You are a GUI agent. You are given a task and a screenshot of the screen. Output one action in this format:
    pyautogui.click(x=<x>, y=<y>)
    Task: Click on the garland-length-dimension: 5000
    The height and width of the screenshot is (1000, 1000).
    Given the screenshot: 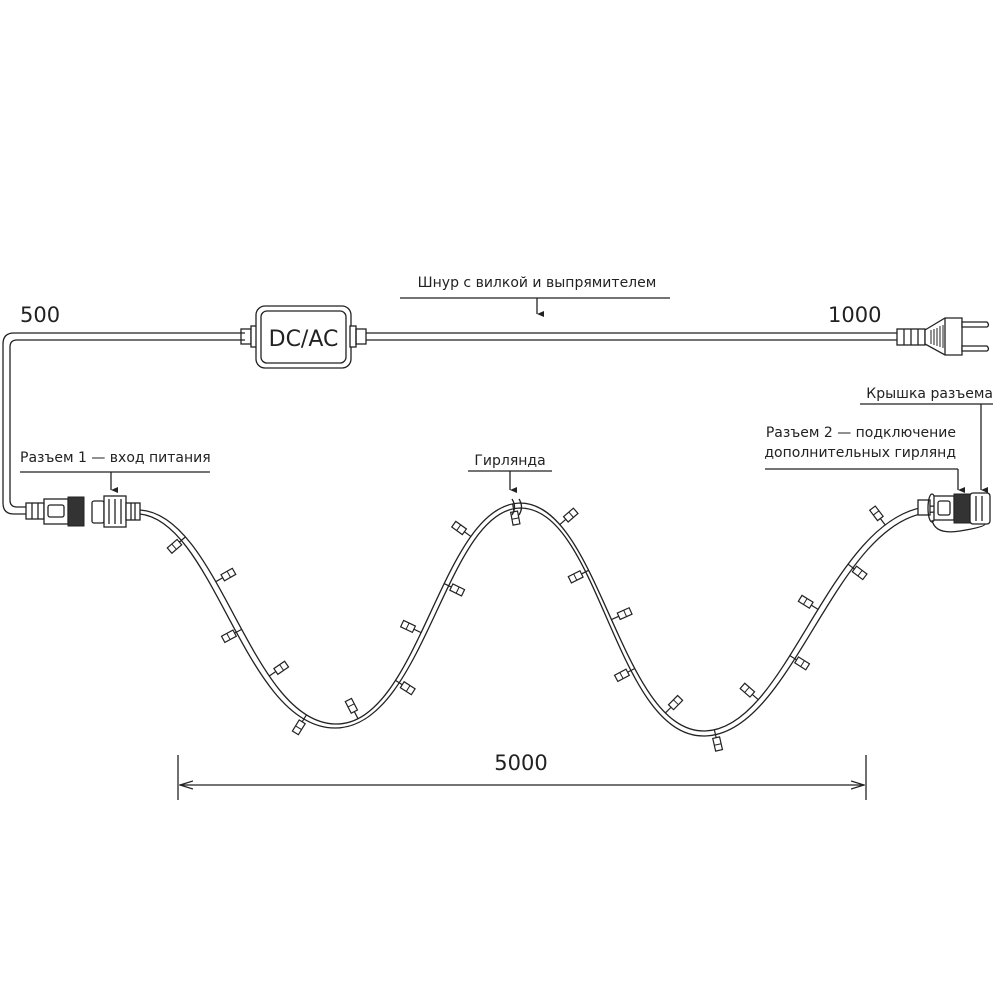 What is the action you would take?
    pyautogui.click(x=522, y=775)
    